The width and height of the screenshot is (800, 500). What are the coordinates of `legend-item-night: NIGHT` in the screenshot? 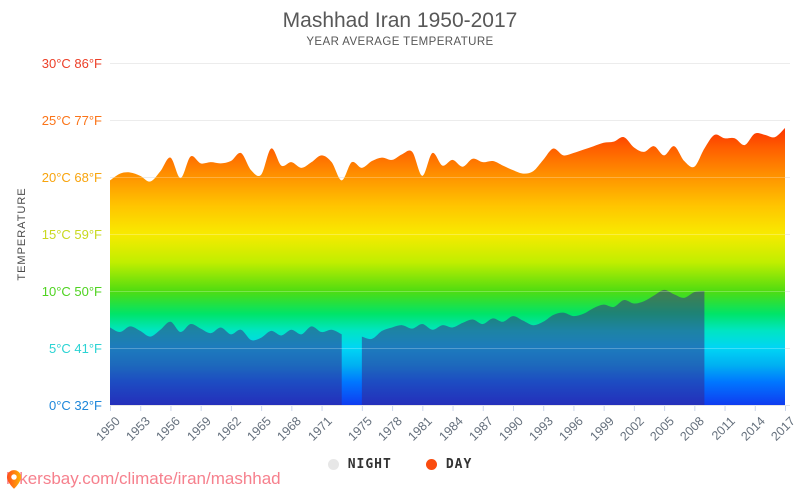 It's located at (359, 464).